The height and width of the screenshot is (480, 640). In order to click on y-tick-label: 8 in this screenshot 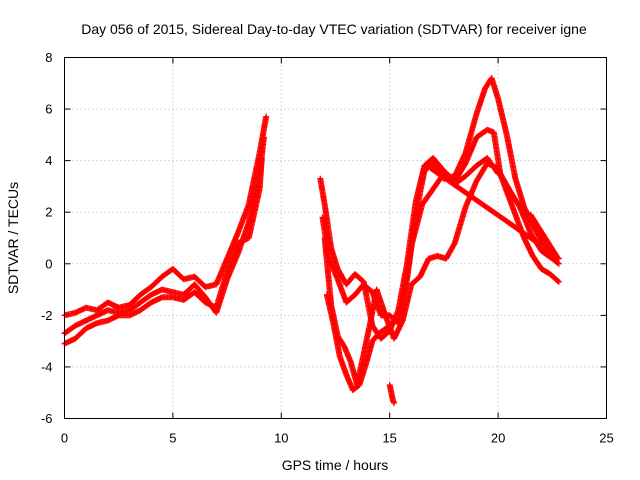, I will do `click(48, 57)`.